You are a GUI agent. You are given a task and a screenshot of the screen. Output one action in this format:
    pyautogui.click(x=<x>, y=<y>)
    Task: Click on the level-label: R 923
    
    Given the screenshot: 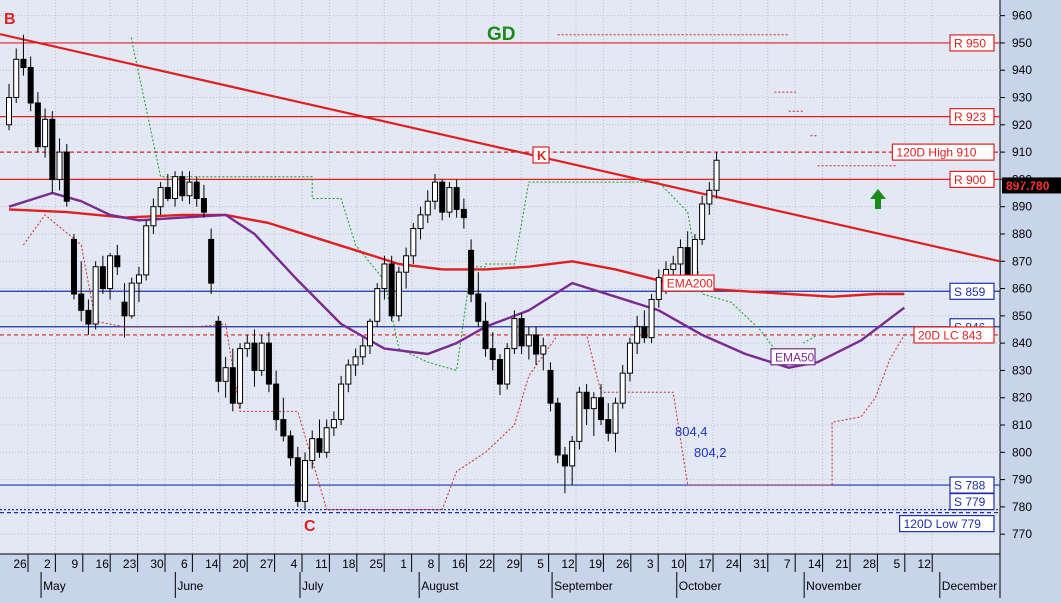 What is the action you would take?
    pyautogui.click(x=970, y=117)
    